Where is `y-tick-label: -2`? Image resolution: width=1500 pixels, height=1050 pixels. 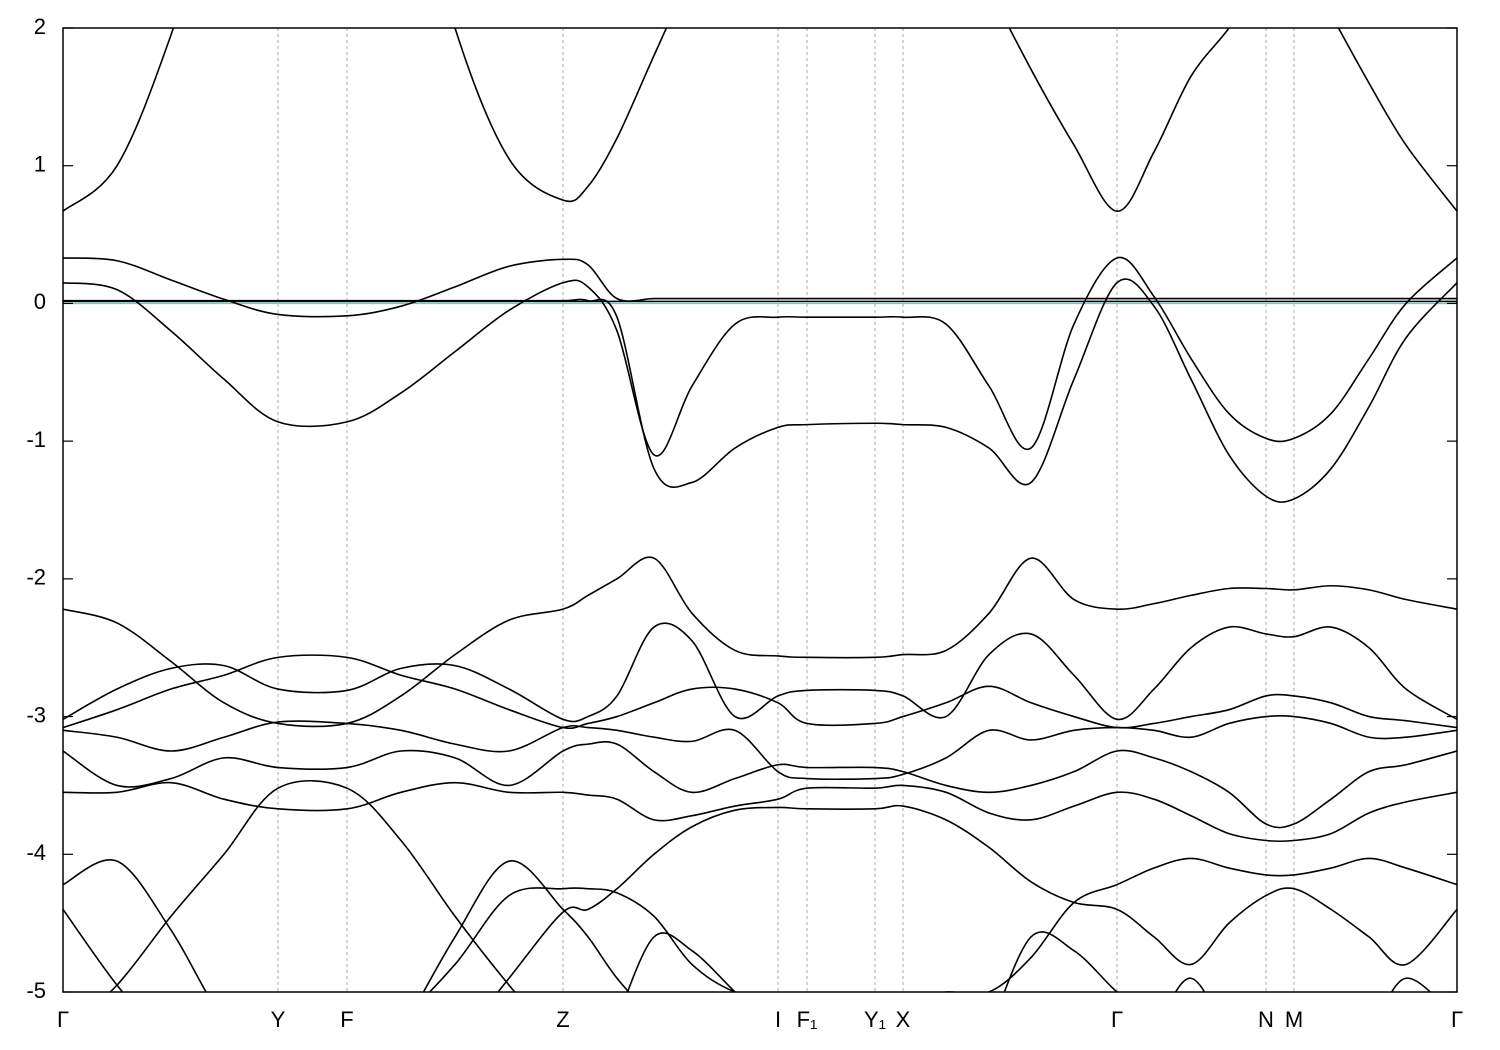 y-tick-label: -2 is located at coordinates (36, 577).